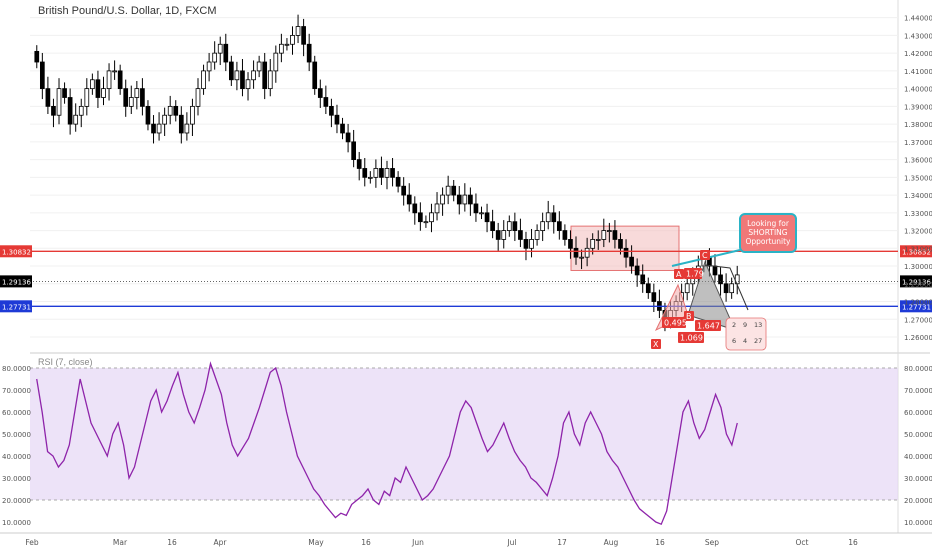 The image size is (932, 555). I want to click on x-tick-label: Jun, so click(417, 542).